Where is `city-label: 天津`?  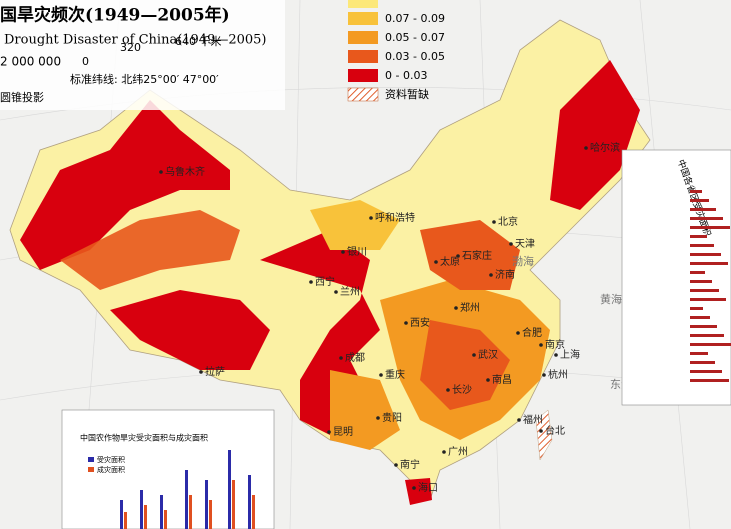 city-label: 天津 is located at coordinates (525, 244).